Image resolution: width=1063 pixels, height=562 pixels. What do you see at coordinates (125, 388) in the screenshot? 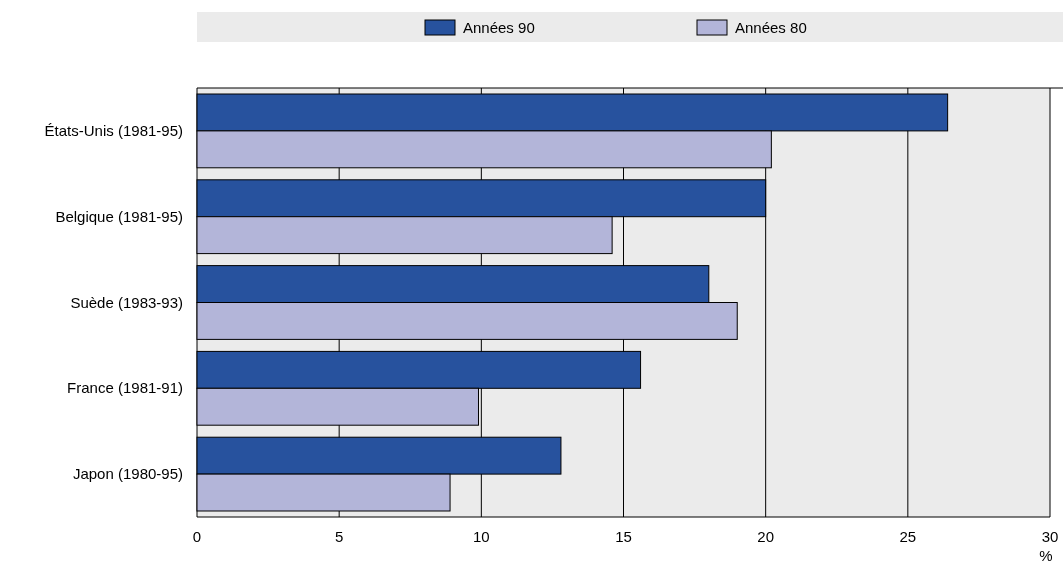
I see `y-tick-label: France (1981-91)` at bounding box center [125, 388].